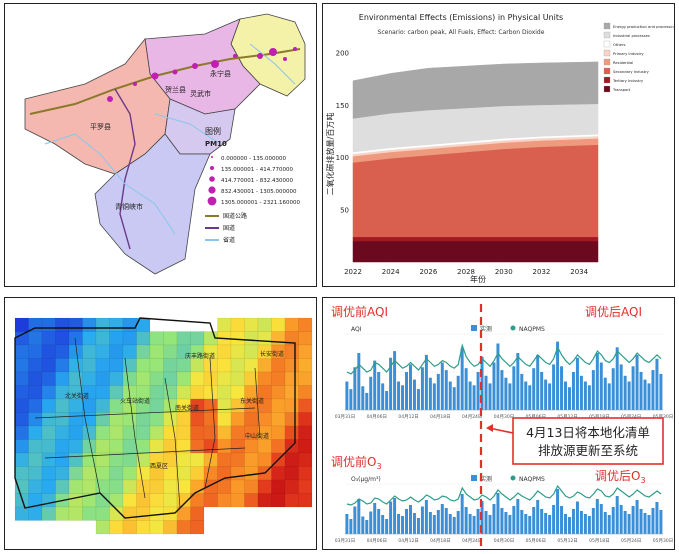  Describe the element at coordinates (200, 356) in the screenshot. I see `street-label-1: 庆丰路街道` at that location.